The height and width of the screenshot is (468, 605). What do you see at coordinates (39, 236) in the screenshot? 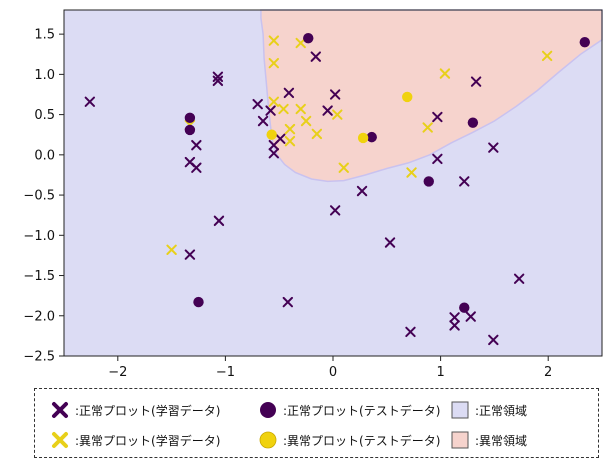
I see `y-tick-label: −1.0` at bounding box center [39, 236].